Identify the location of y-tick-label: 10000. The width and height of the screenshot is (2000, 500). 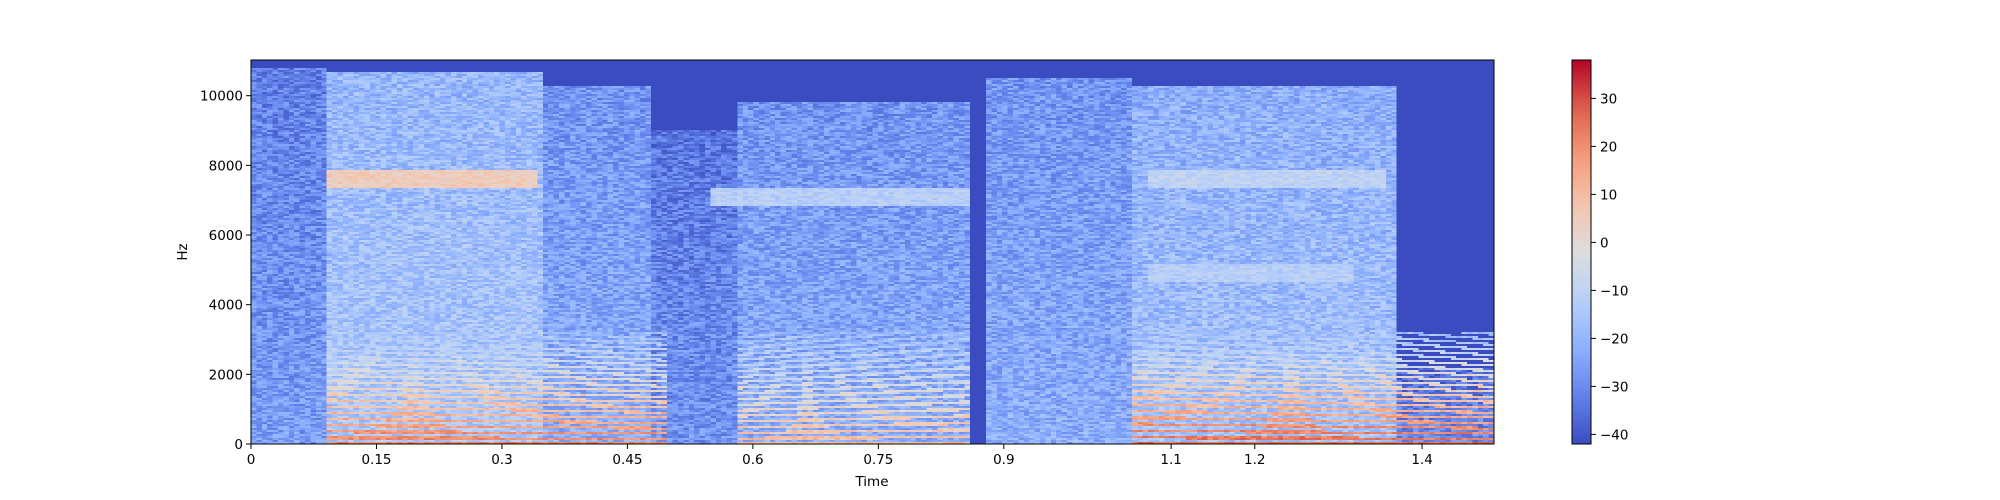
(221, 97).